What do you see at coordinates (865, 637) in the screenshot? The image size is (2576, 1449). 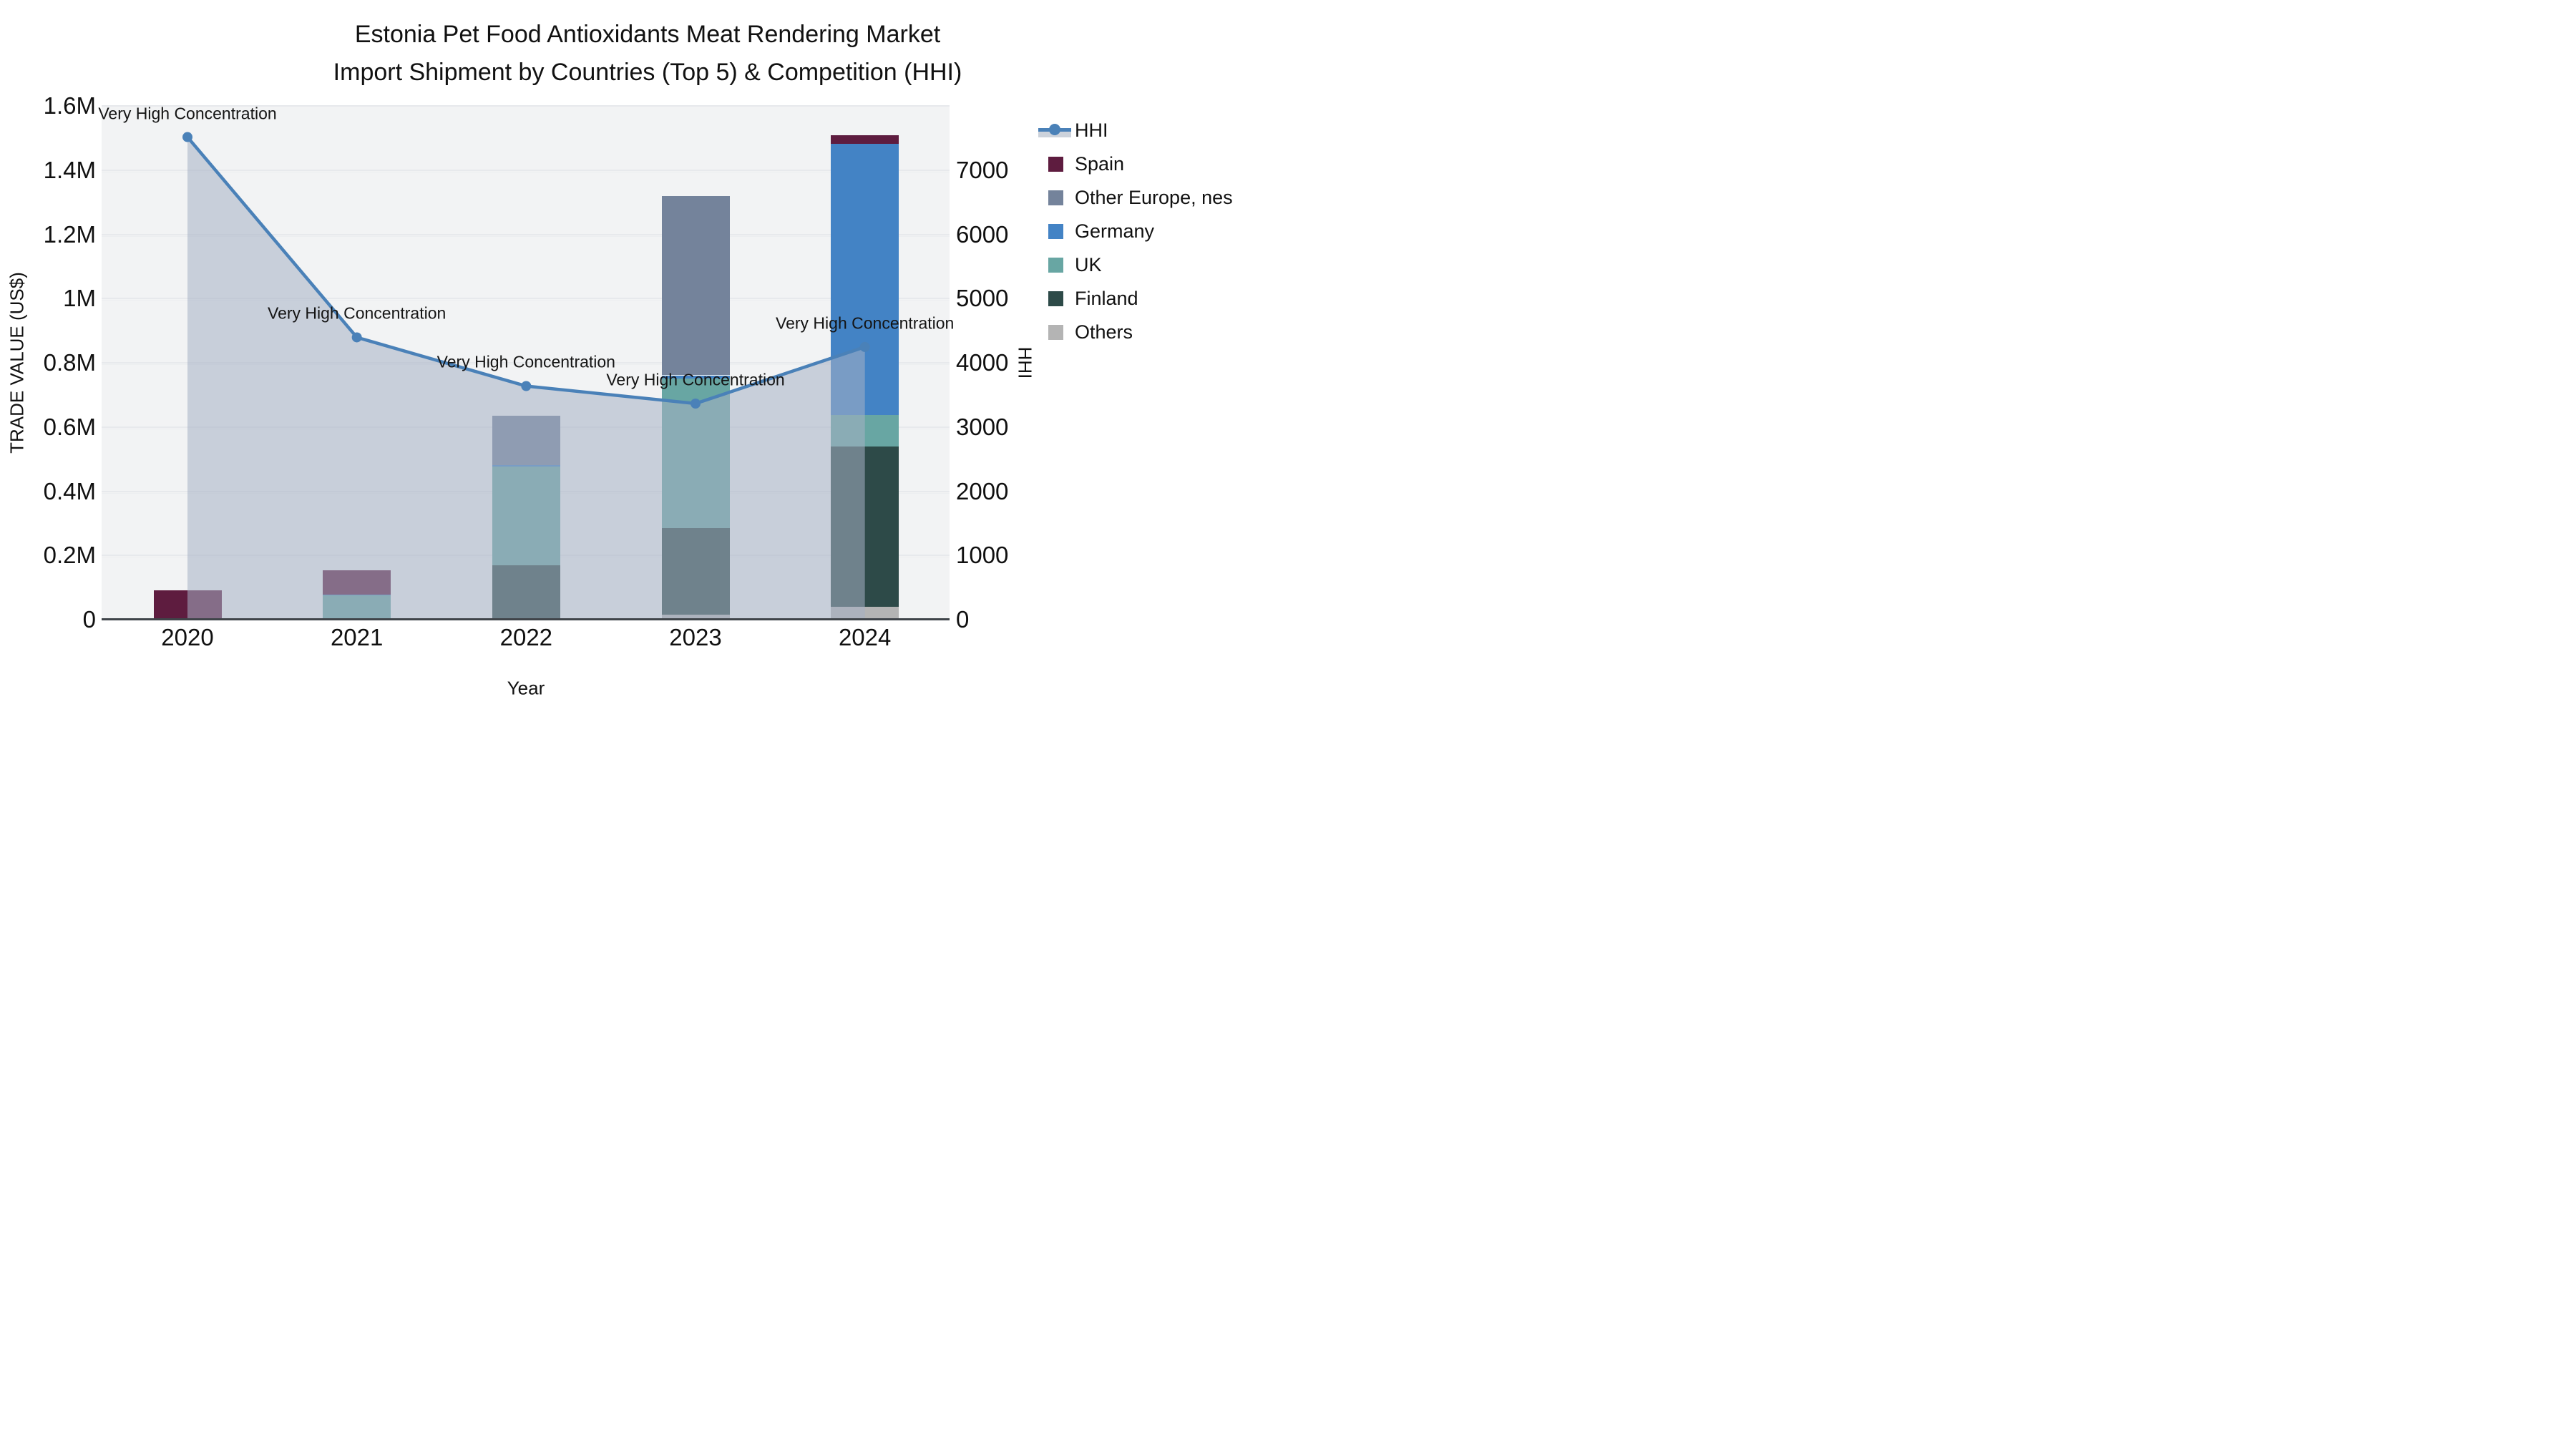 I see `x-tick-label-2024: 2024` at bounding box center [865, 637].